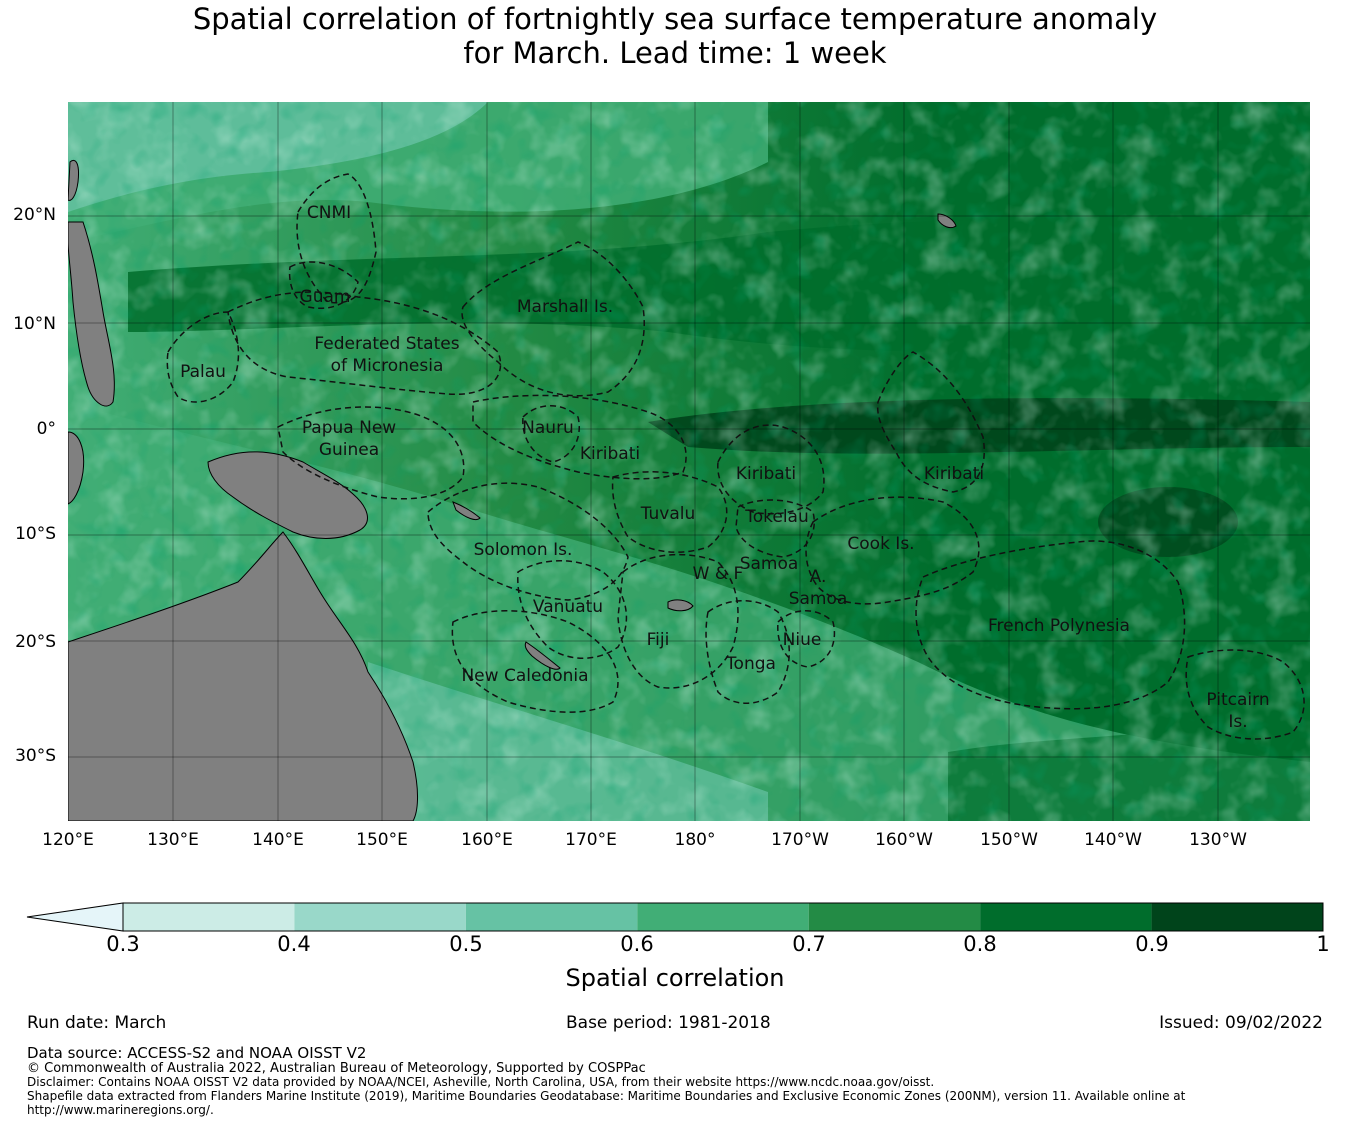 The width and height of the screenshot is (1350, 1125). I want to click on region-label-guam: Guam, so click(325, 297).